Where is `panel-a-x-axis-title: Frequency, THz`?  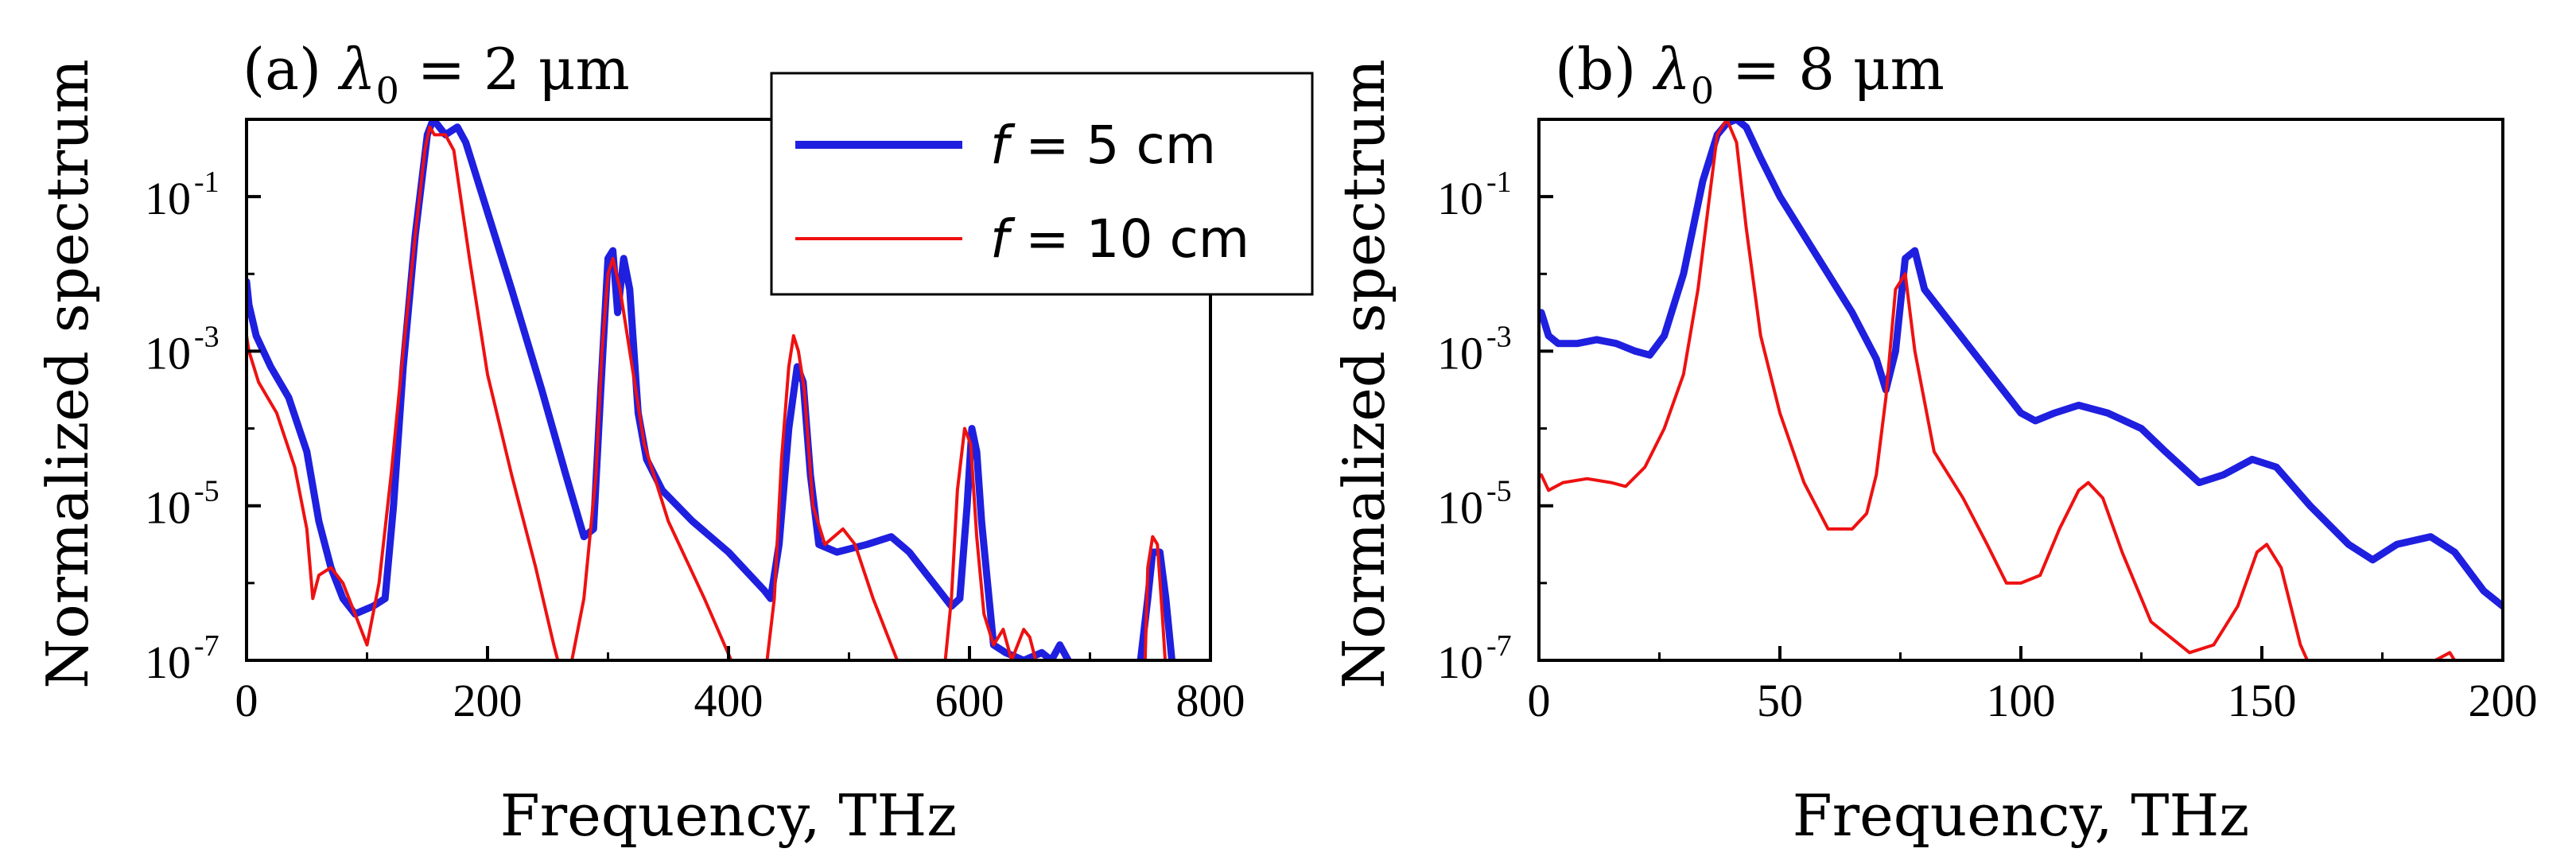
panel-a-x-axis-title: Frequency, THz is located at coordinates (728, 815).